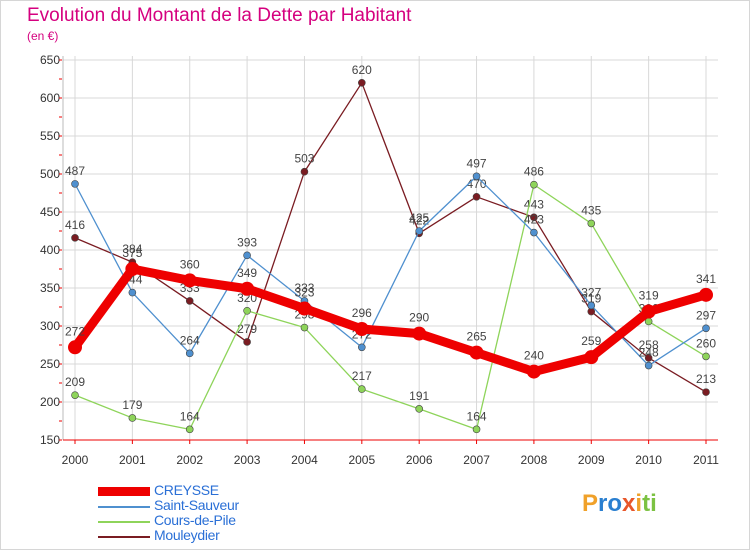 Image resolution: width=750 pixels, height=550 pixels. I want to click on y-tick-label: 150, so click(50, 440).